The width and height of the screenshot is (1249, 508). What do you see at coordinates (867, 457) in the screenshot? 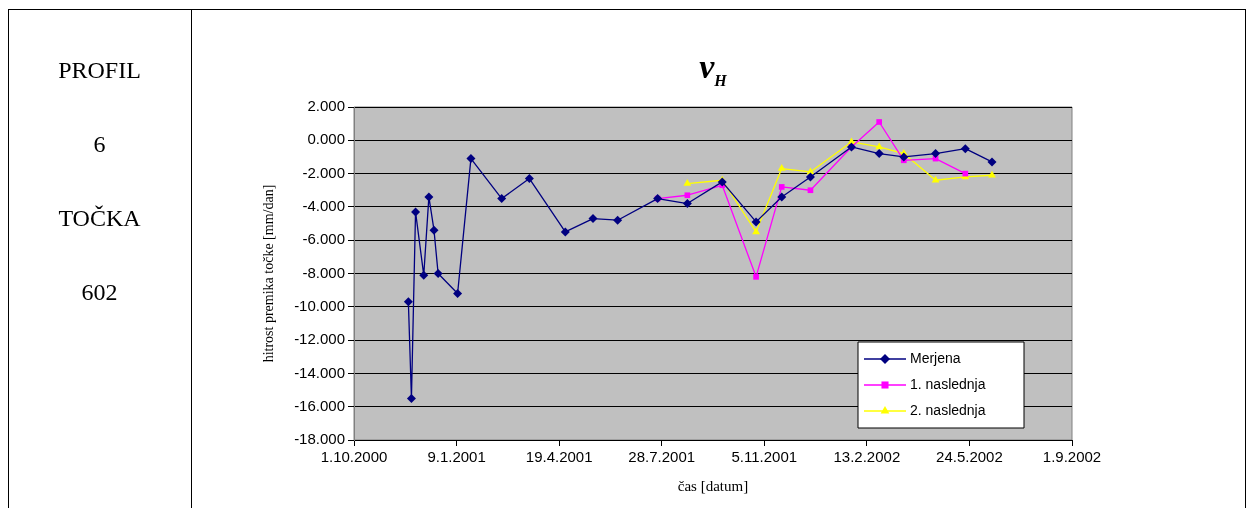
I see `x-tick-label: 13.2.2002` at bounding box center [867, 457].